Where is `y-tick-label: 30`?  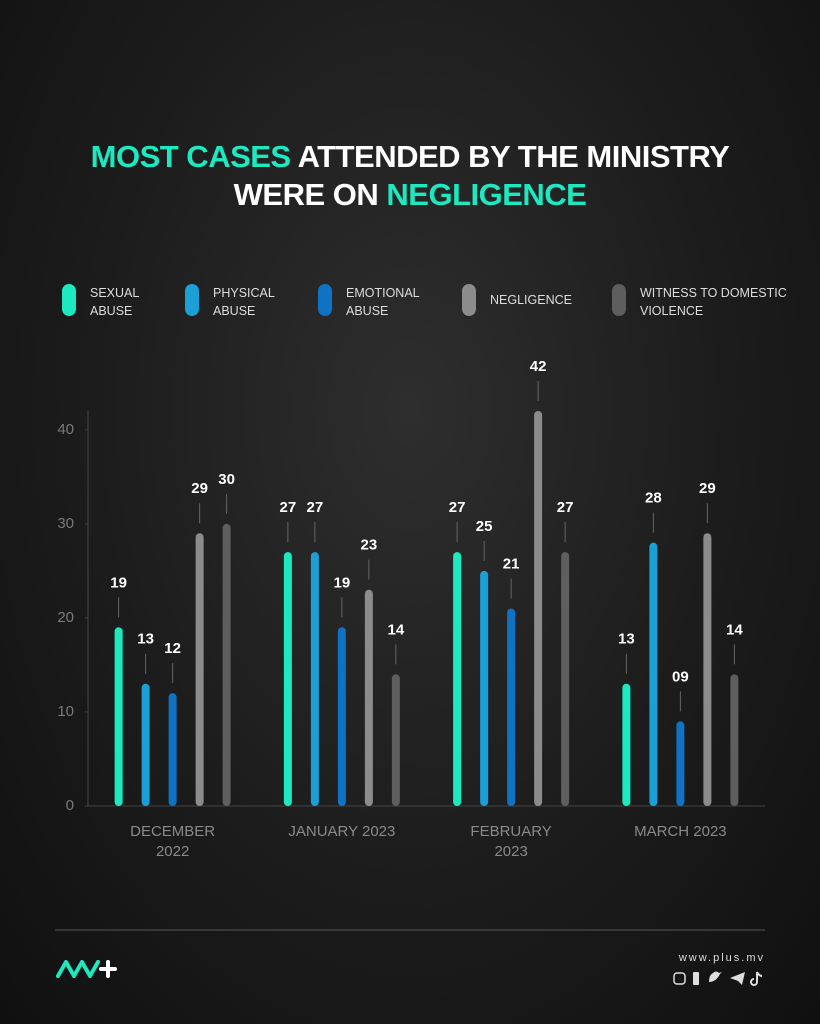 y-tick-label: 30 is located at coordinates (65, 523).